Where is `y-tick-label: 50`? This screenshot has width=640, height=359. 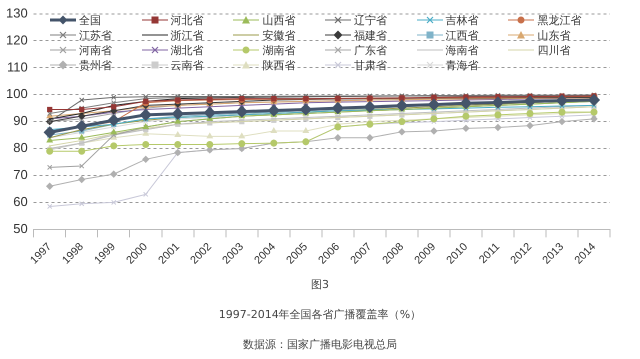
y-tick-label: 50 is located at coordinates (20, 228).